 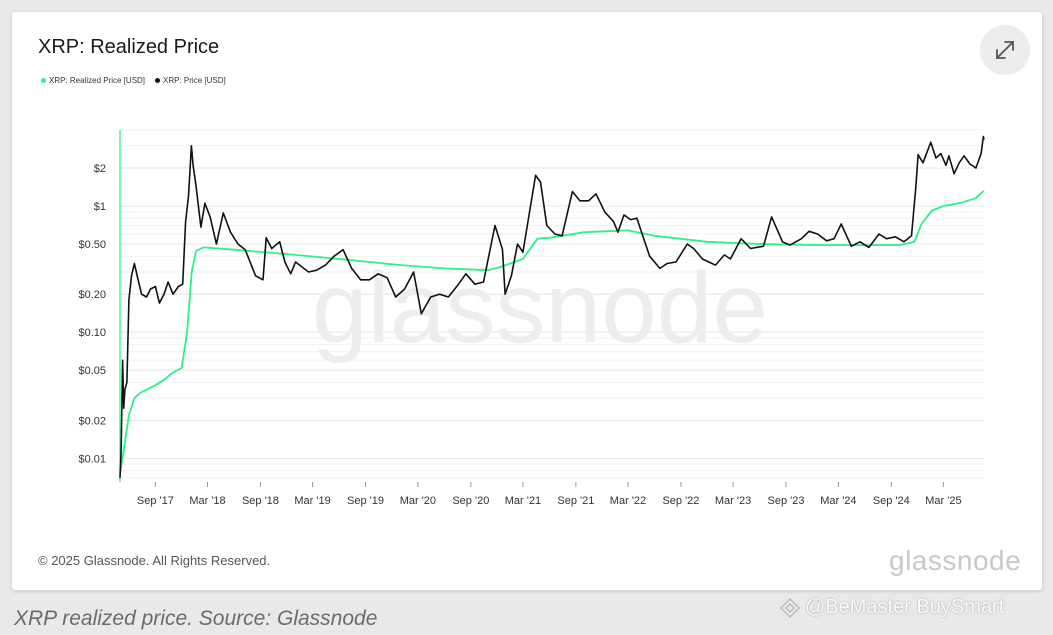 I want to click on y-tick-label: $0.50, so click(x=92, y=245).